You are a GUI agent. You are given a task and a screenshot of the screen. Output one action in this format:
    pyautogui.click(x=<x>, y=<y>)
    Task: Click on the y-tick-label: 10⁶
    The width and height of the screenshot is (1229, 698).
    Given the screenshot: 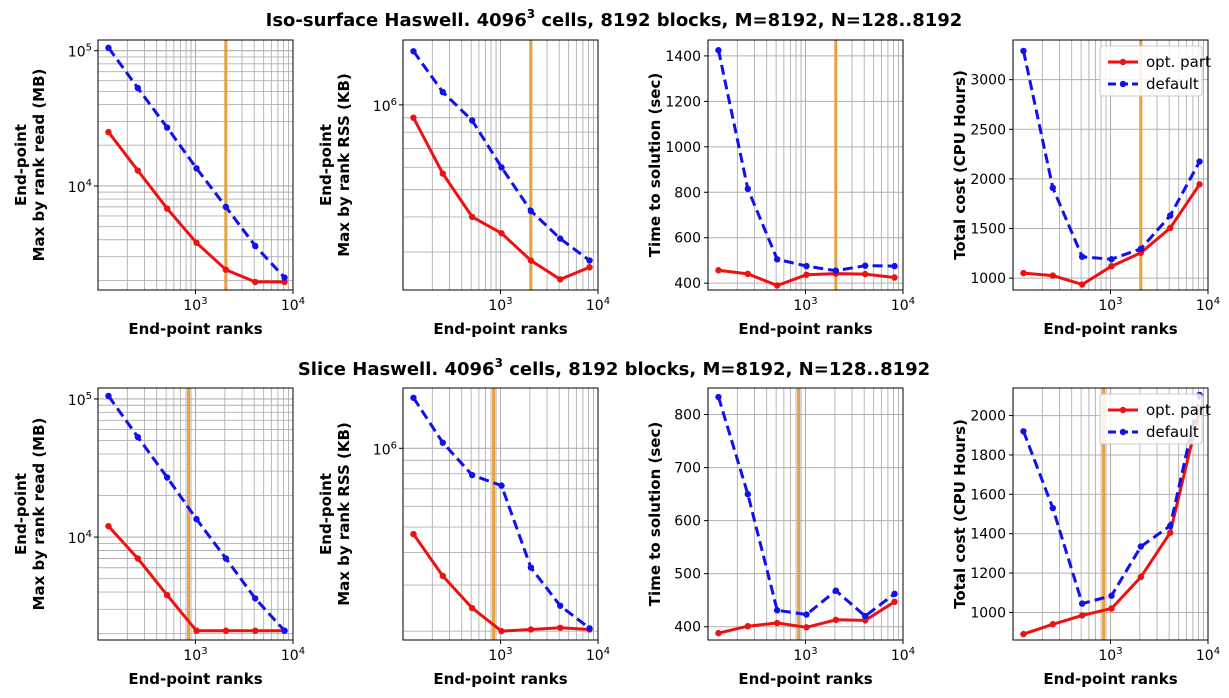 What is the action you would take?
    pyautogui.click(x=385, y=106)
    